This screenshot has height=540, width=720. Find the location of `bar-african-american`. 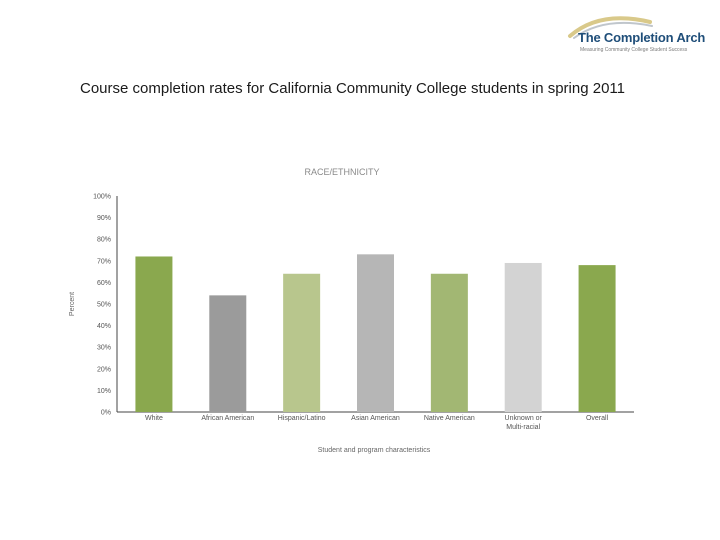

bar-african-american is located at coordinates (228, 353).